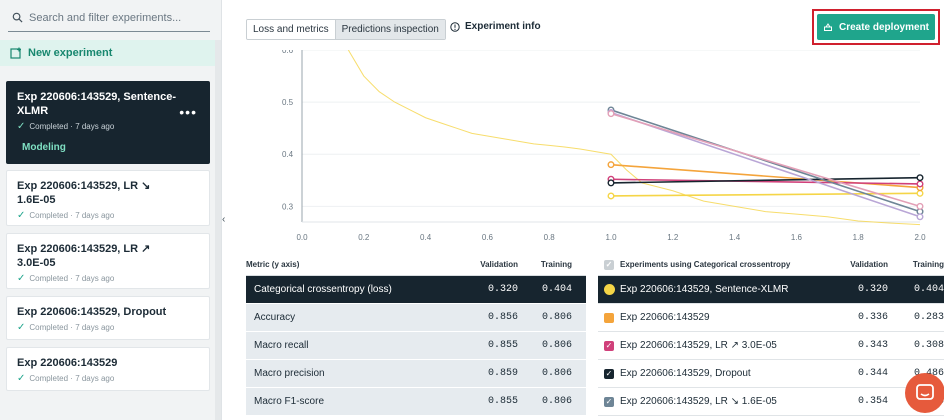 This screenshot has height=420, width=944. I want to click on metric-training: 0.404, so click(556, 289).